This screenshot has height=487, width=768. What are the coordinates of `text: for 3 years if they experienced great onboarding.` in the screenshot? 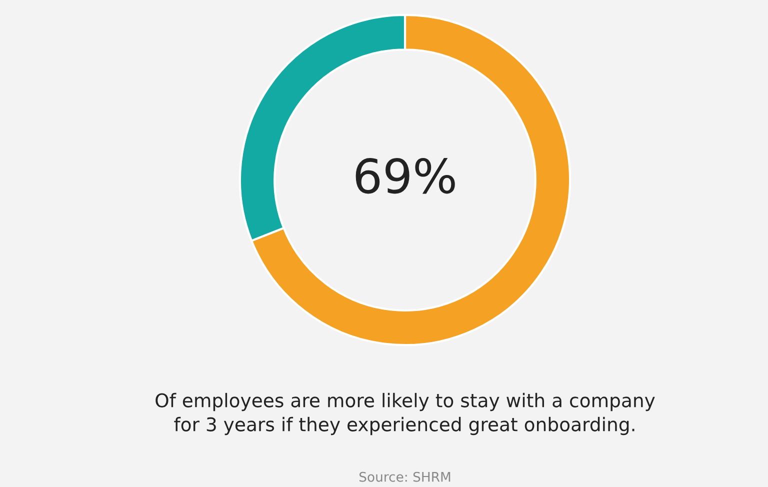 It's located at (404, 426).